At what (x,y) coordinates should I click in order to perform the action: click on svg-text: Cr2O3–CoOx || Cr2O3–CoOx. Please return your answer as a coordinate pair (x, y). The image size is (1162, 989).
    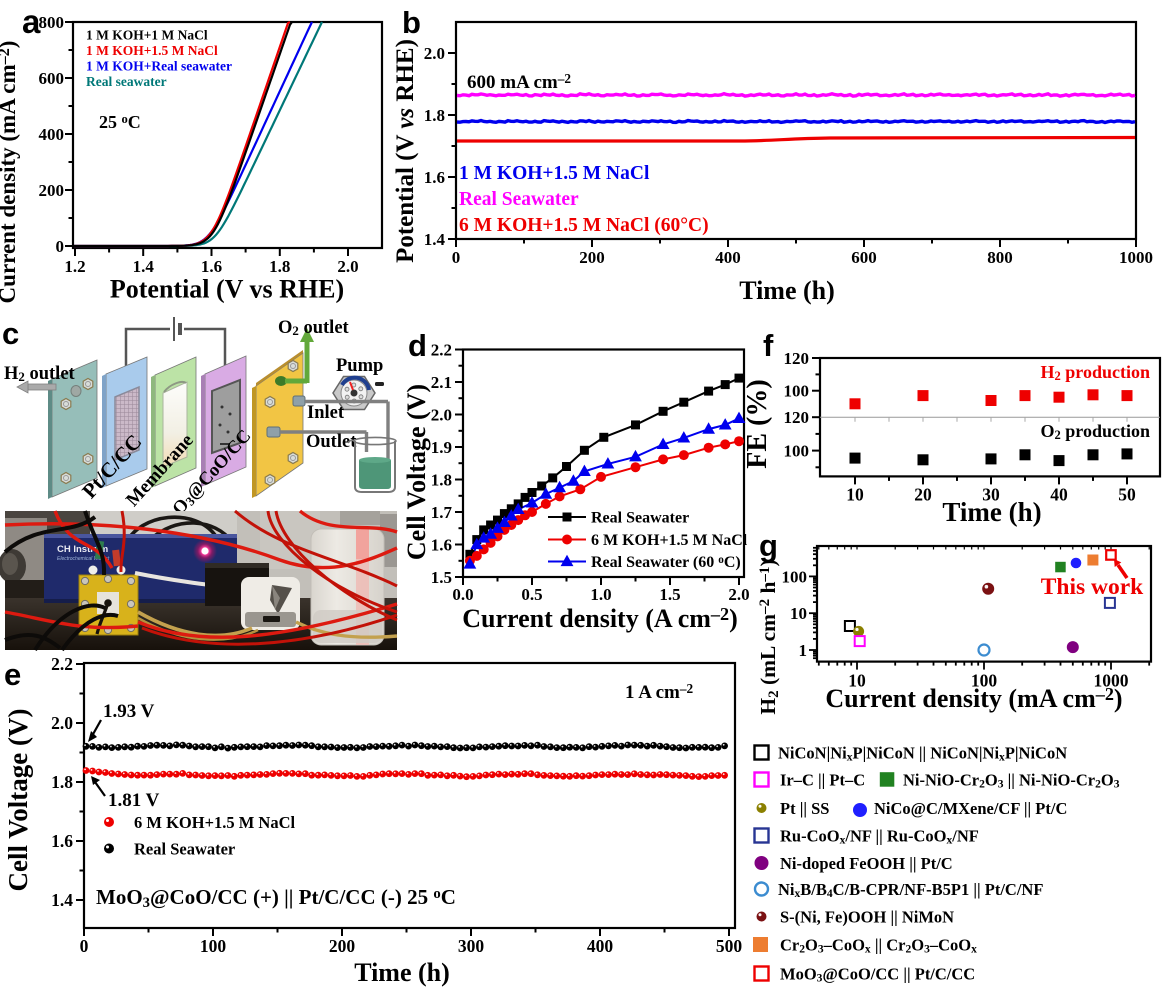
    Looking at the image, I should click on (878, 946).